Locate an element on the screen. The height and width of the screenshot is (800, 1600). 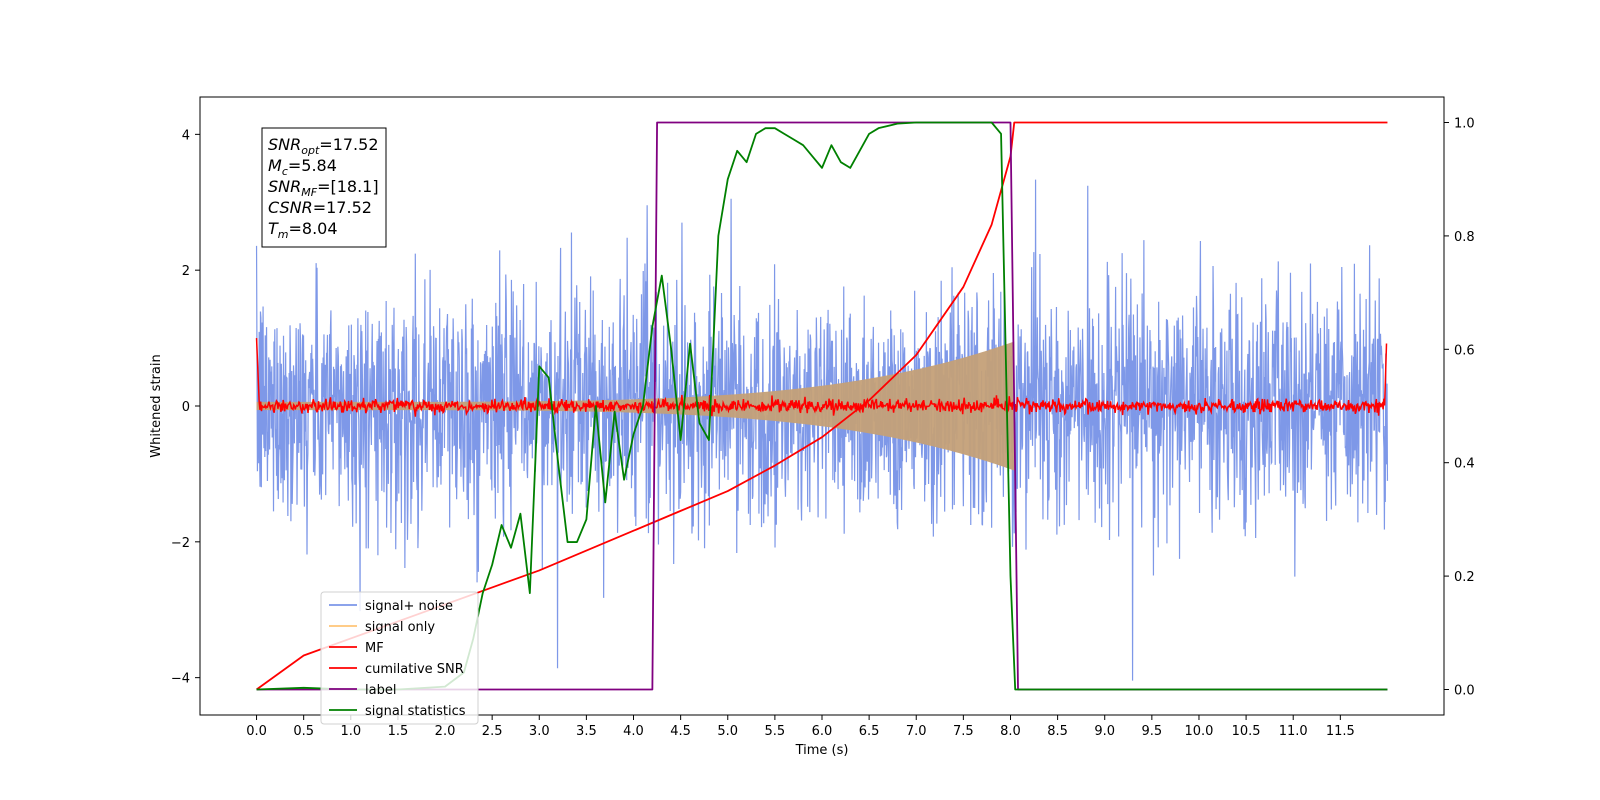
x-tick-label: 2.5 is located at coordinates (492, 731).